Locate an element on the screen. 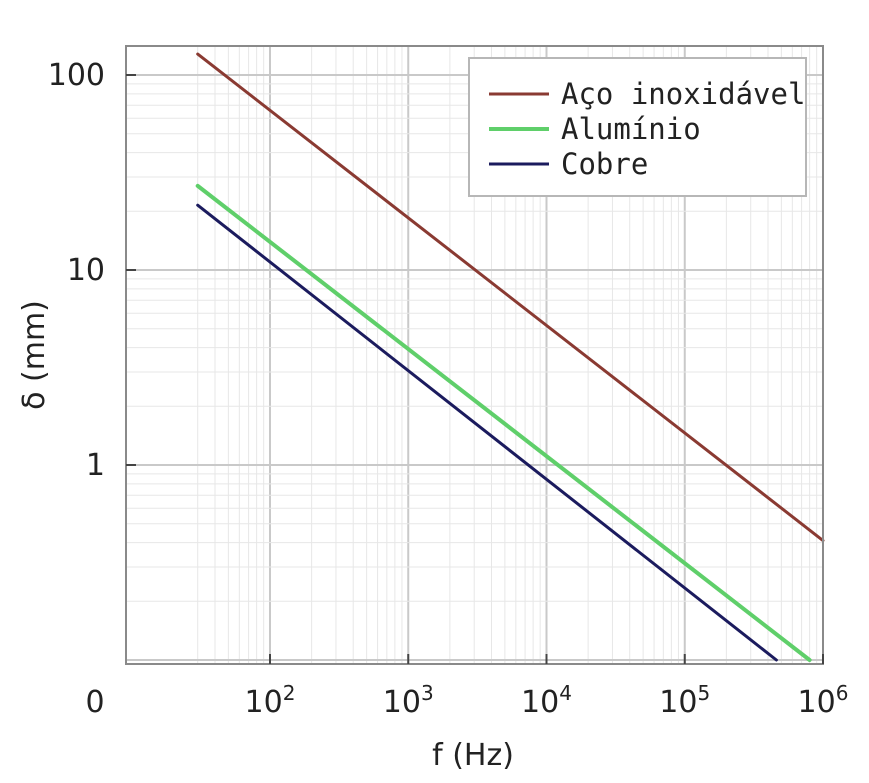 The height and width of the screenshot is (783, 869). y-tick-label-100: 100 is located at coordinates (76, 75).